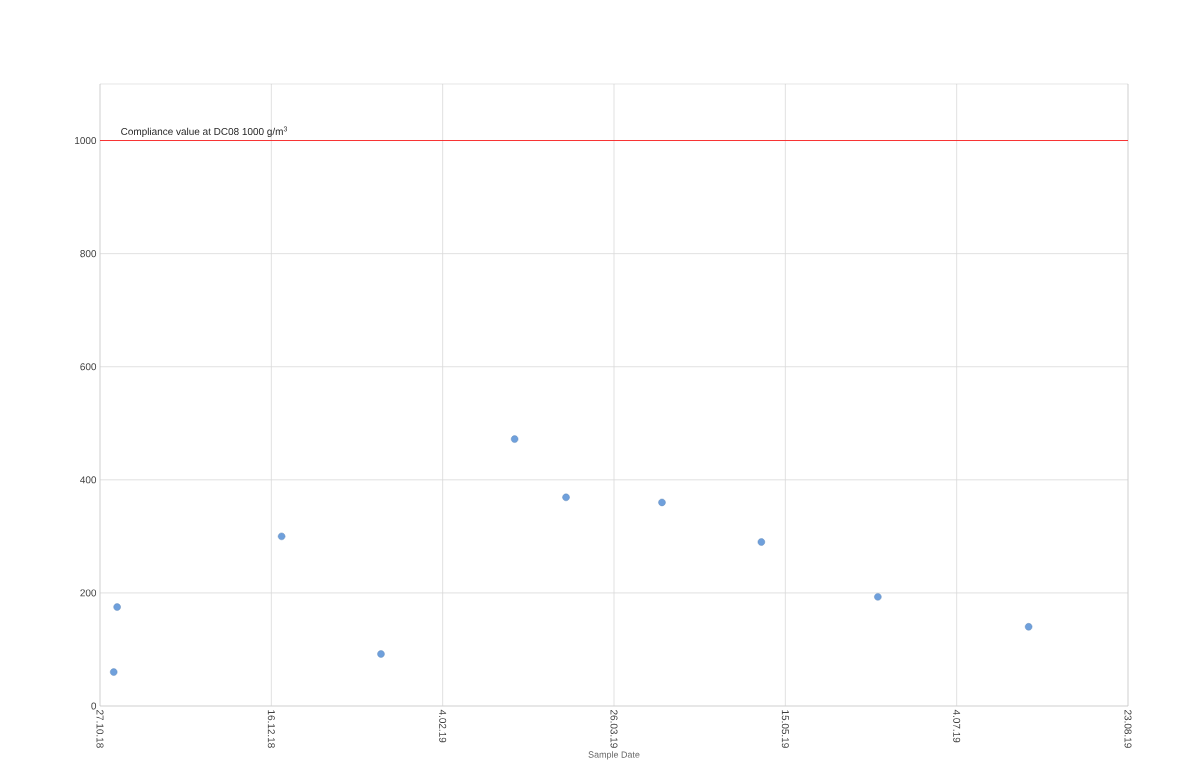 The width and height of the screenshot is (1204, 780). Describe the element at coordinates (94, 706) in the screenshot. I see `y-tick-label: 0` at that location.